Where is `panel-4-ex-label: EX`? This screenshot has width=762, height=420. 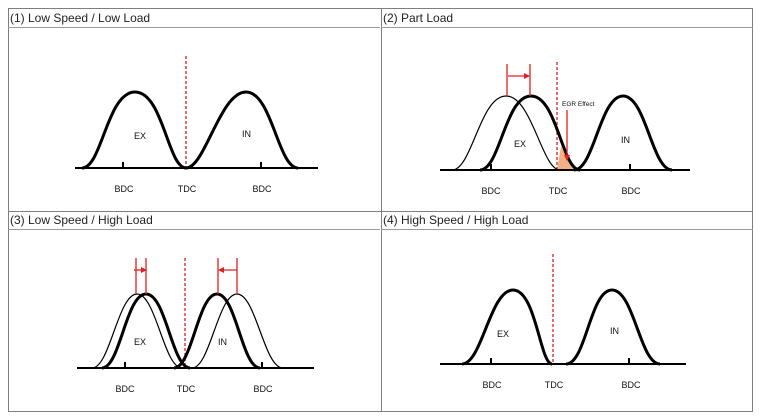 panel-4-ex-label: EX is located at coordinates (503, 334).